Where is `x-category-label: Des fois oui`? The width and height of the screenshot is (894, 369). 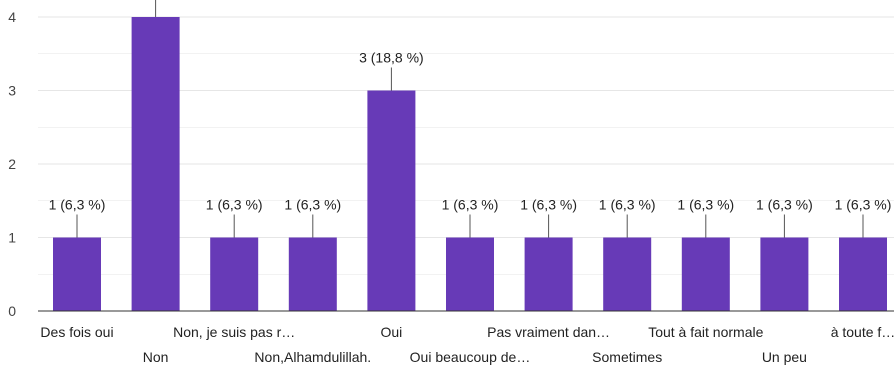
x-category-label: Des fois oui is located at coordinates (76, 332).